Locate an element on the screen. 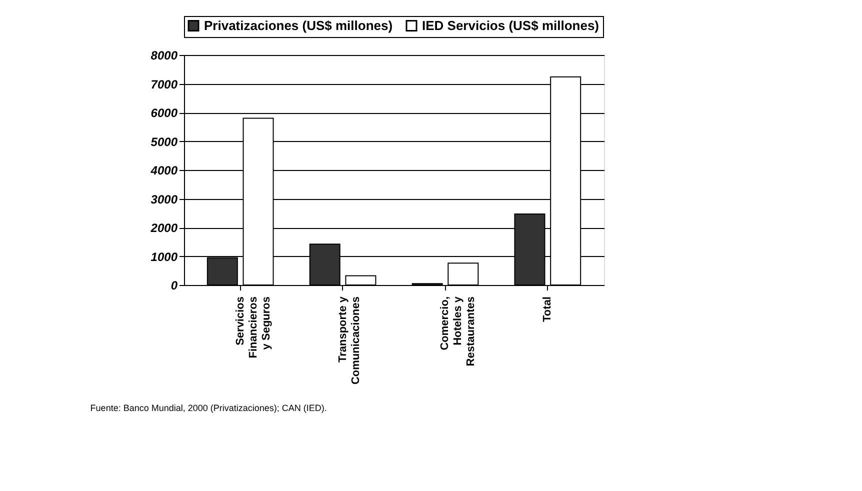 The height and width of the screenshot is (491, 862). x-tick-label: Servicios Financieros y Seguros is located at coordinates (253, 327).